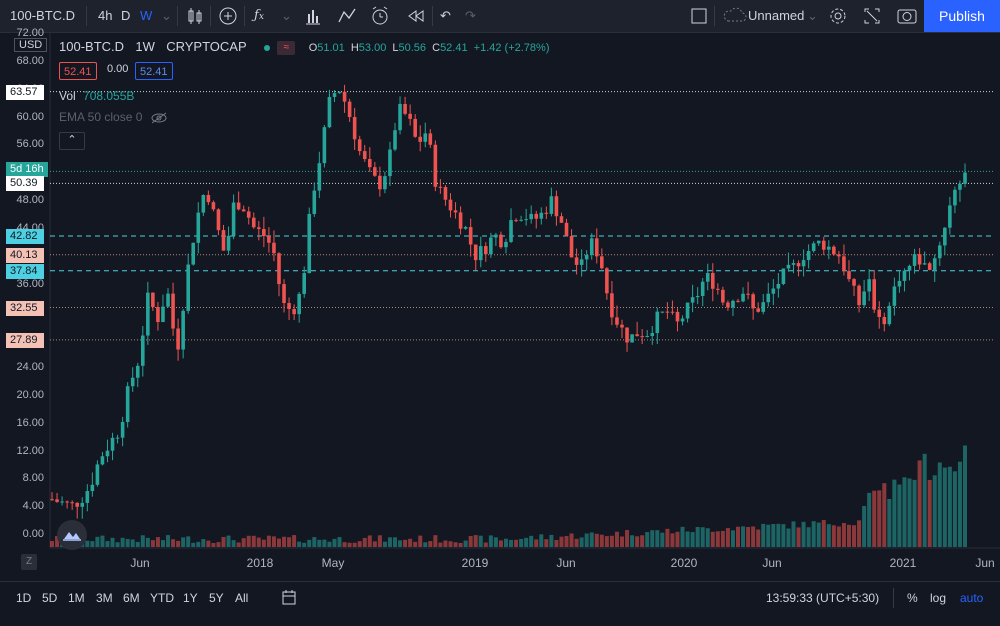 Image resolution: width=1000 pixels, height=626 pixels. What do you see at coordinates (25, 308) in the screenshot?
I see `price-level-tag: 32.55` at bounding box center [25, 308].